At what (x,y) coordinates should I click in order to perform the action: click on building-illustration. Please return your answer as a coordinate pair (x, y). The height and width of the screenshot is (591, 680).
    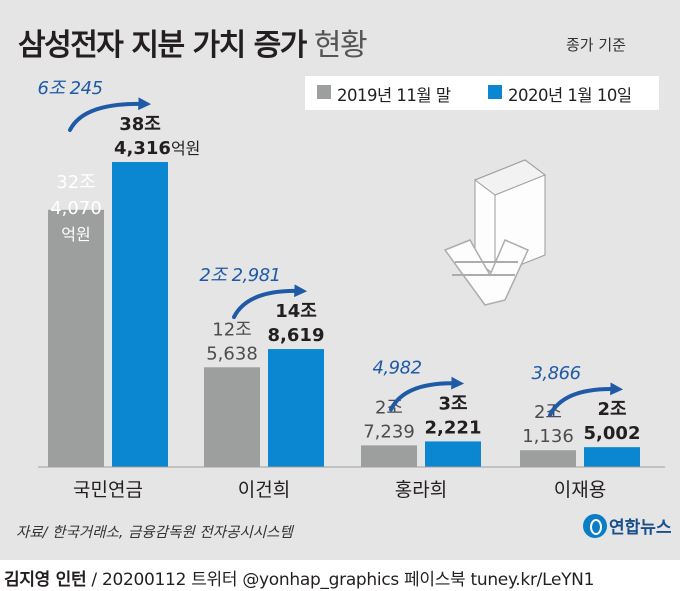
    Looking at the image, I should click on (495, 232).